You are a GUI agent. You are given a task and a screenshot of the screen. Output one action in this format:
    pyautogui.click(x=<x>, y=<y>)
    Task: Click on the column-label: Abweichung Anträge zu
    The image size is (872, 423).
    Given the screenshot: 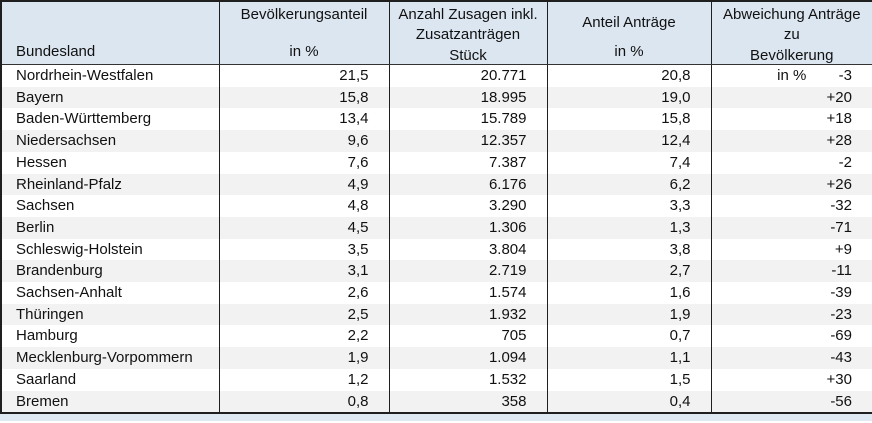 What is the action you would take?
    pyautogui.click(x=791, y=25)
    